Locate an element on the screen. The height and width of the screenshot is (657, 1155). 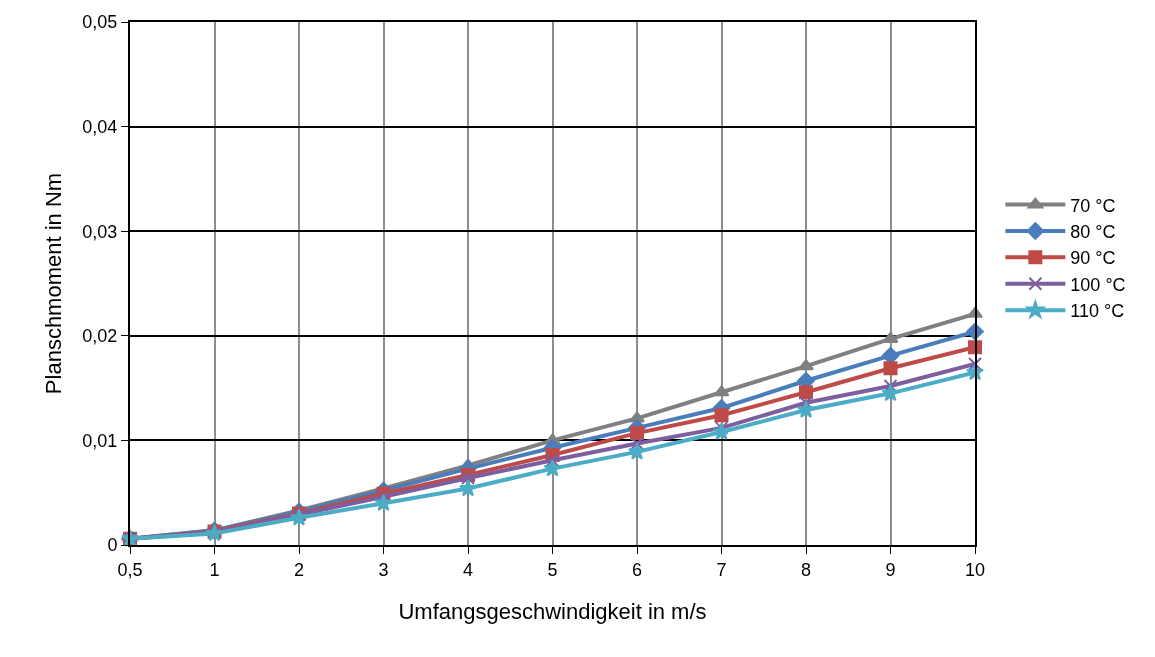
y-tick-label: 0,03 is located at coordinates (100, 231).